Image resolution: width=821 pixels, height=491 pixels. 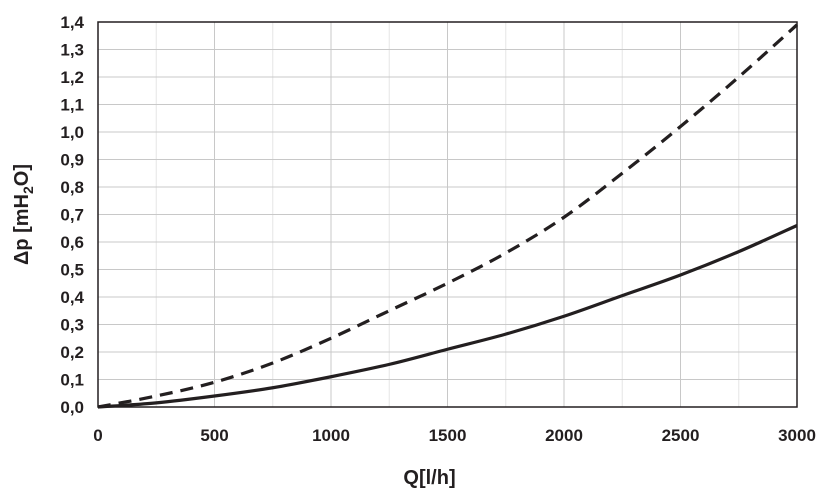 I want to click on y-tick-label: 0,9, so click(x=72, y=160).